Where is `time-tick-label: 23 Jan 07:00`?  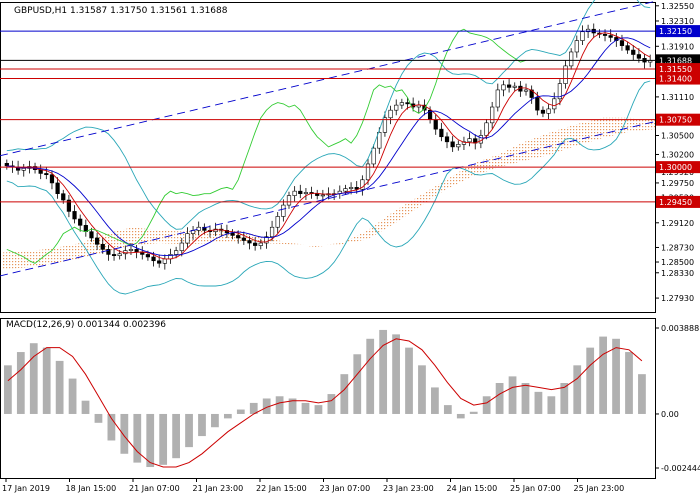 time-tick-label: 23 Jan 07:00 is located at coordinates (345, 488).